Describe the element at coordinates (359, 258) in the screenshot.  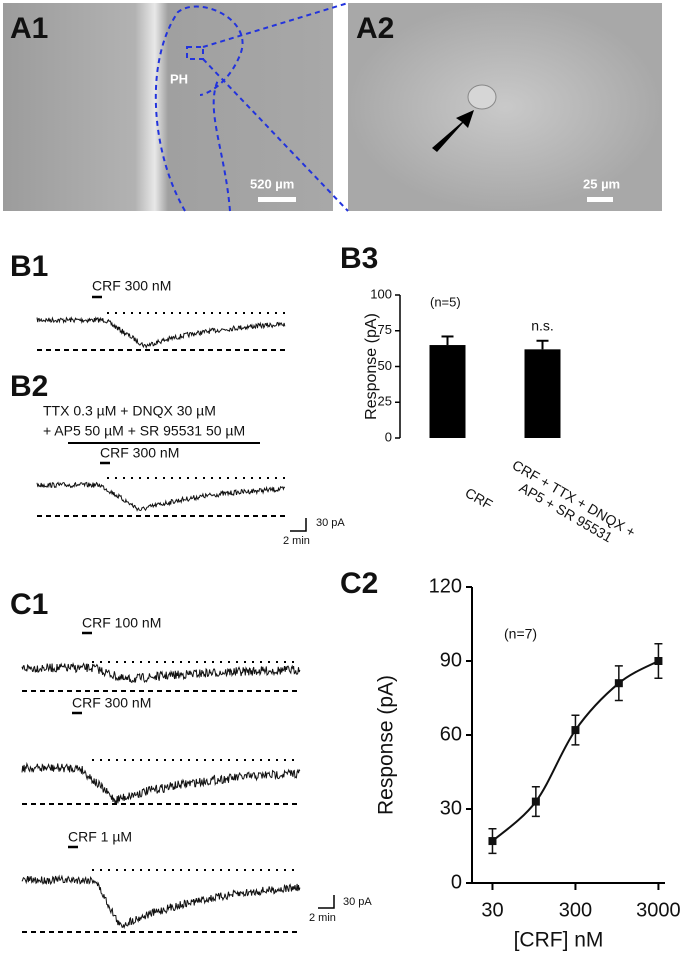
I see `panel-label: B3` at that location.